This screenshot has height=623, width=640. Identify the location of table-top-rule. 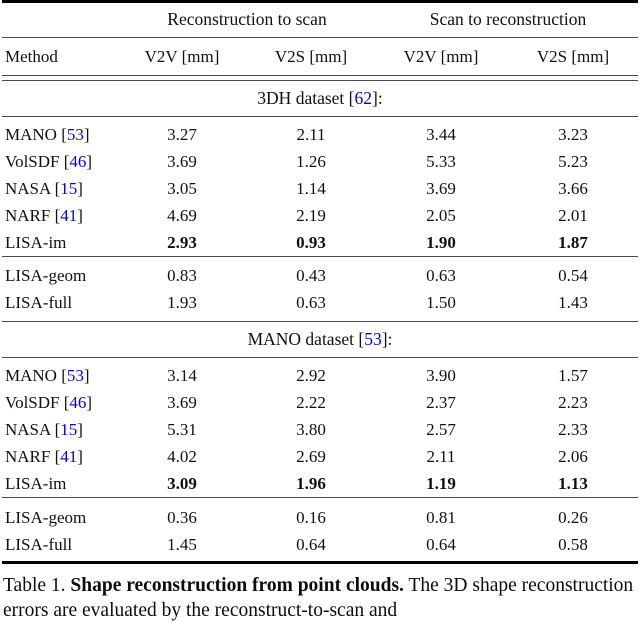
(320, 1).